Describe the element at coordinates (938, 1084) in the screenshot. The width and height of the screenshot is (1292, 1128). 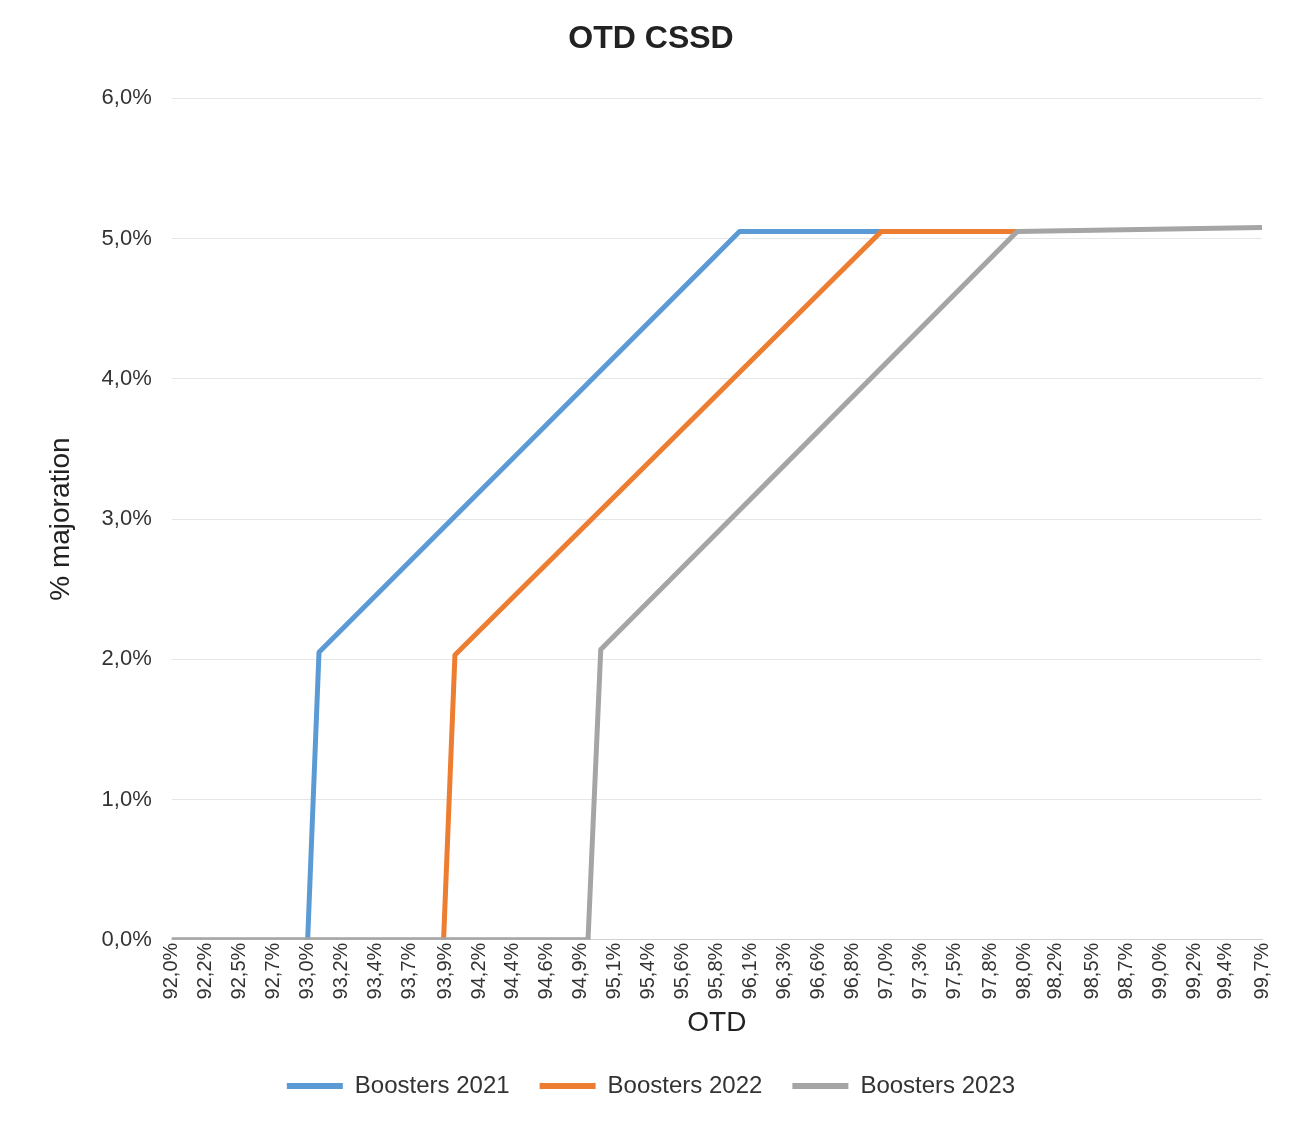
I see `legend-label: Boosters 2023` at that location.